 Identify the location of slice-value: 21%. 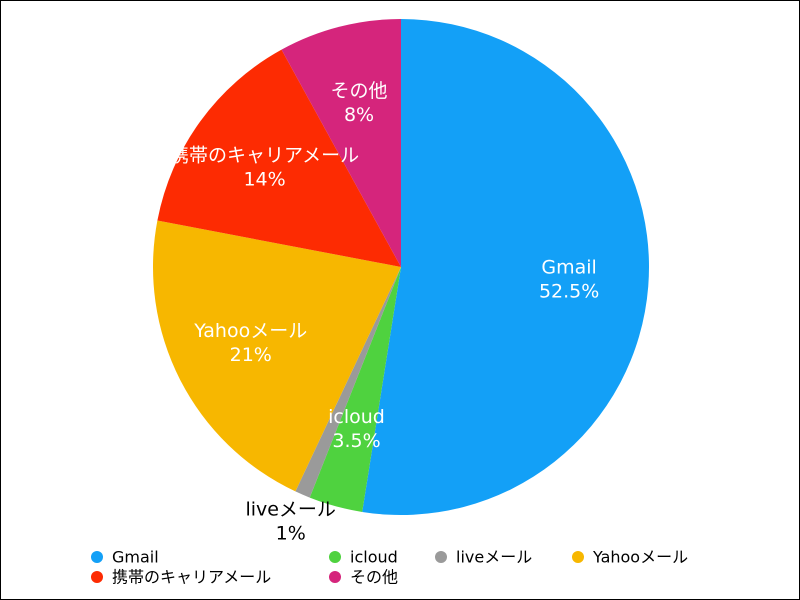
(251, 355).